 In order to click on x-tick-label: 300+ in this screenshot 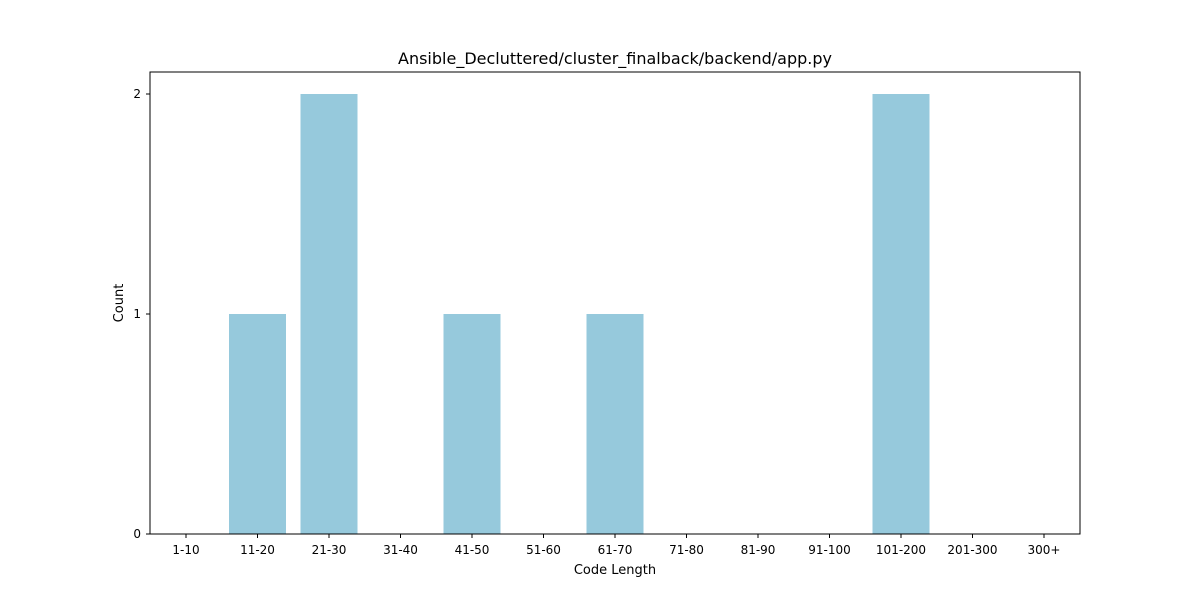, I will do `click(1044, 550)`.